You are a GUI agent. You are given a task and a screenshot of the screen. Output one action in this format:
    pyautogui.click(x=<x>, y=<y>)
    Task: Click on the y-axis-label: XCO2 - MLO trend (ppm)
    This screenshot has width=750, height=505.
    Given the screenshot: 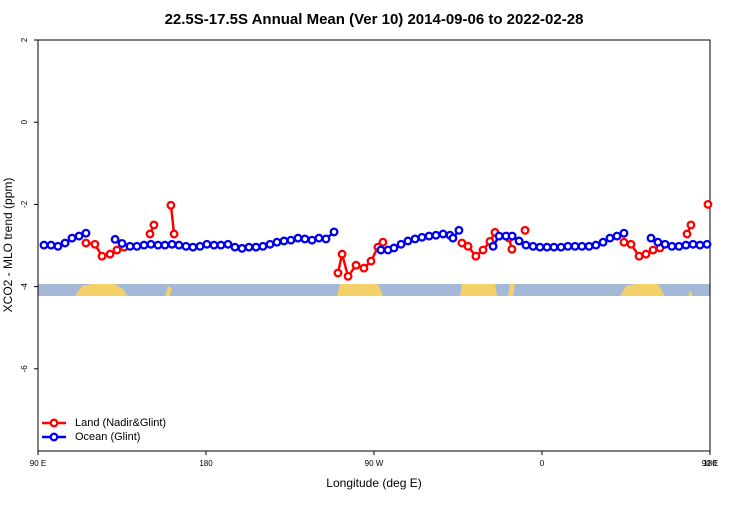 What is the action you would take?
    pyautogui.click(x=8, y=245)
    